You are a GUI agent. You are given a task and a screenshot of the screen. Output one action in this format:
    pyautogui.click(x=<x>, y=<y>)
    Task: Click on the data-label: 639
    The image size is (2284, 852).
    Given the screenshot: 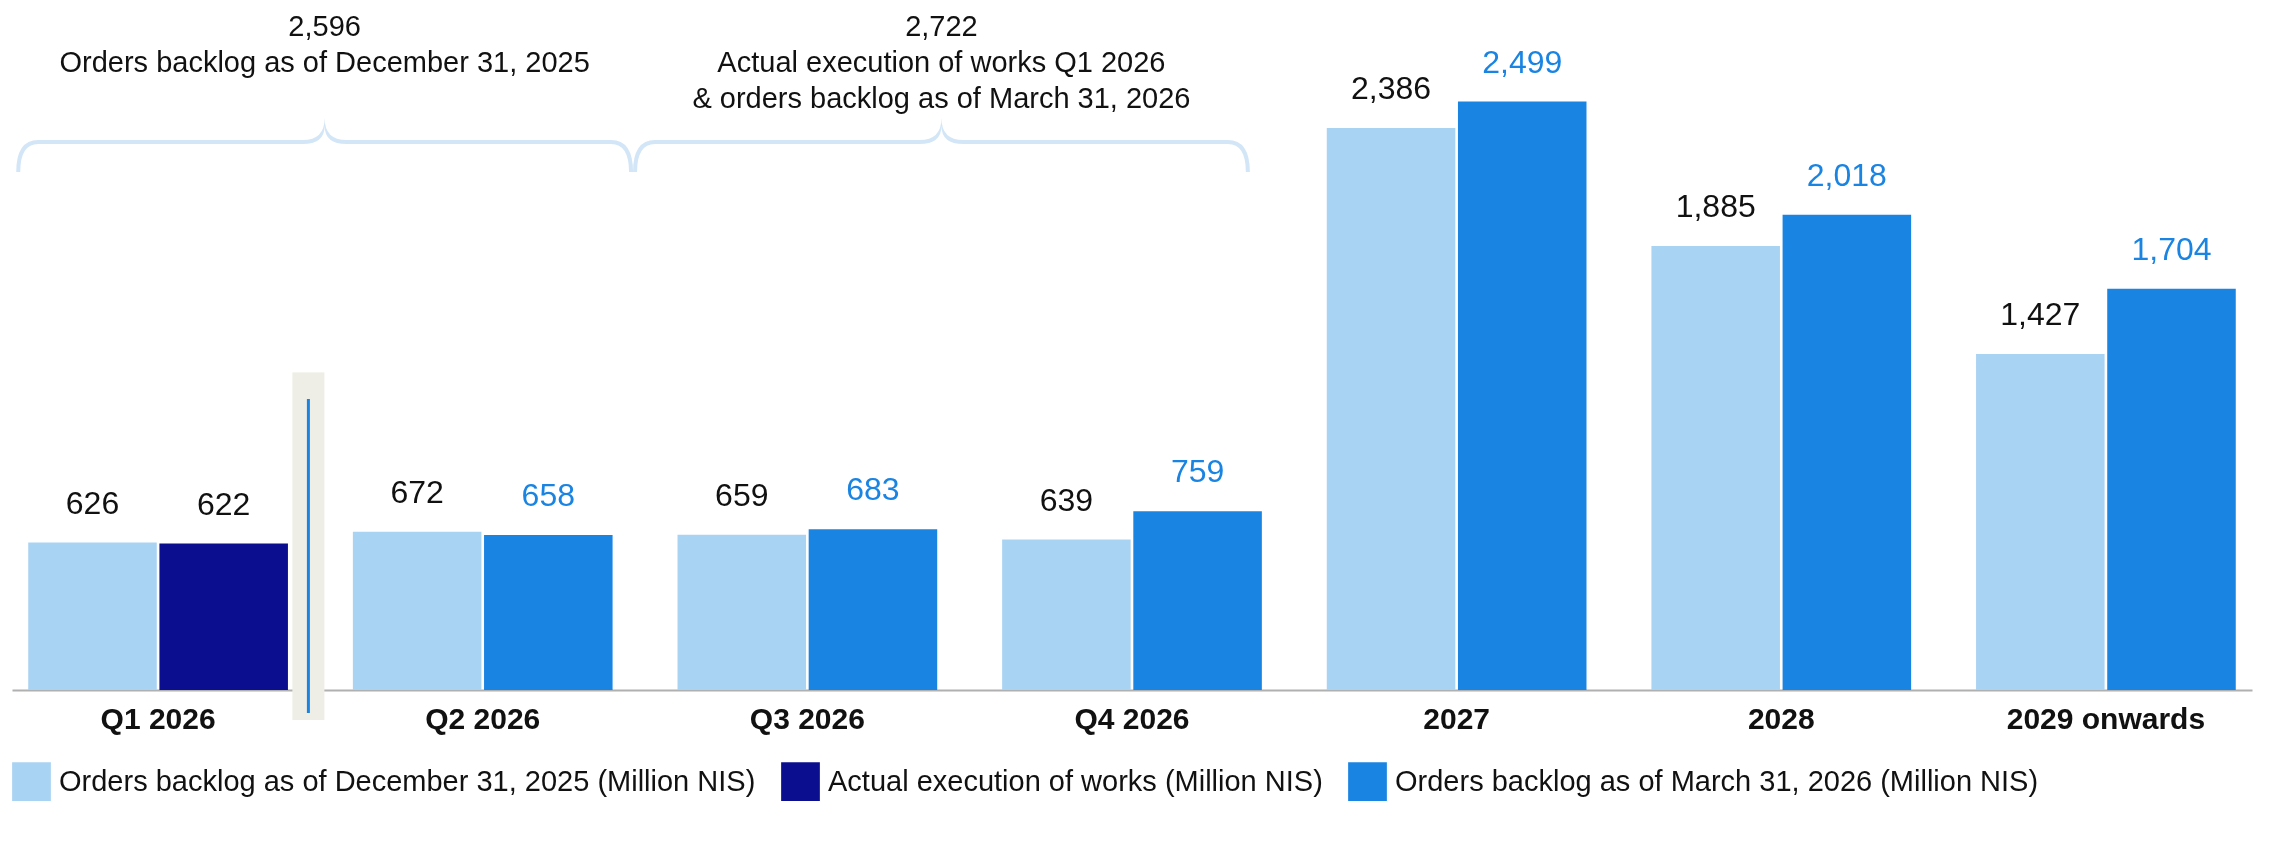 What is the action you would take?
    pyautogui.click(x=1066, y=499)
    